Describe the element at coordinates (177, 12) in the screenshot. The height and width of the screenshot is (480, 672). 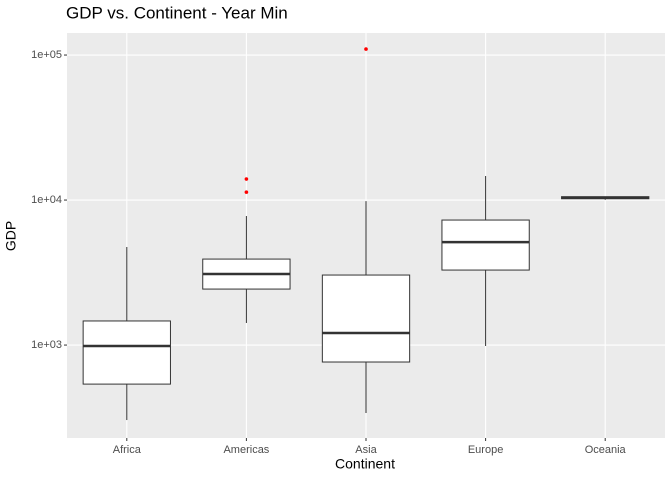
I see `chart-title: GDP vs. Continent - Year Min` at that location.